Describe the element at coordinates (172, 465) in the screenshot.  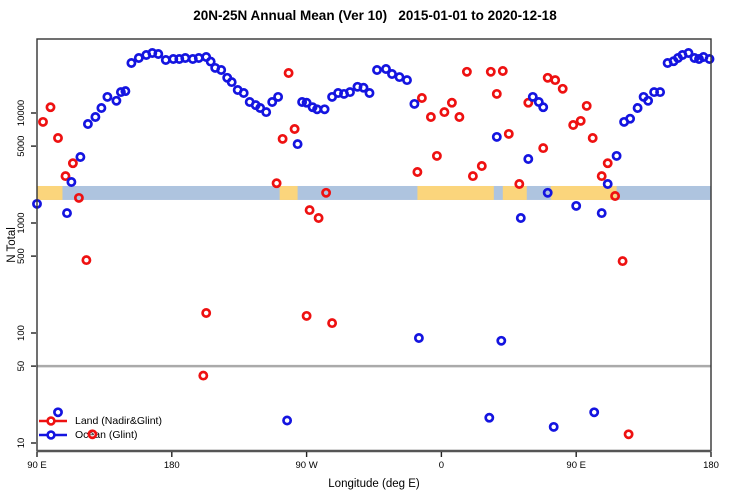
I see `x-tick-label: 180` at that location.